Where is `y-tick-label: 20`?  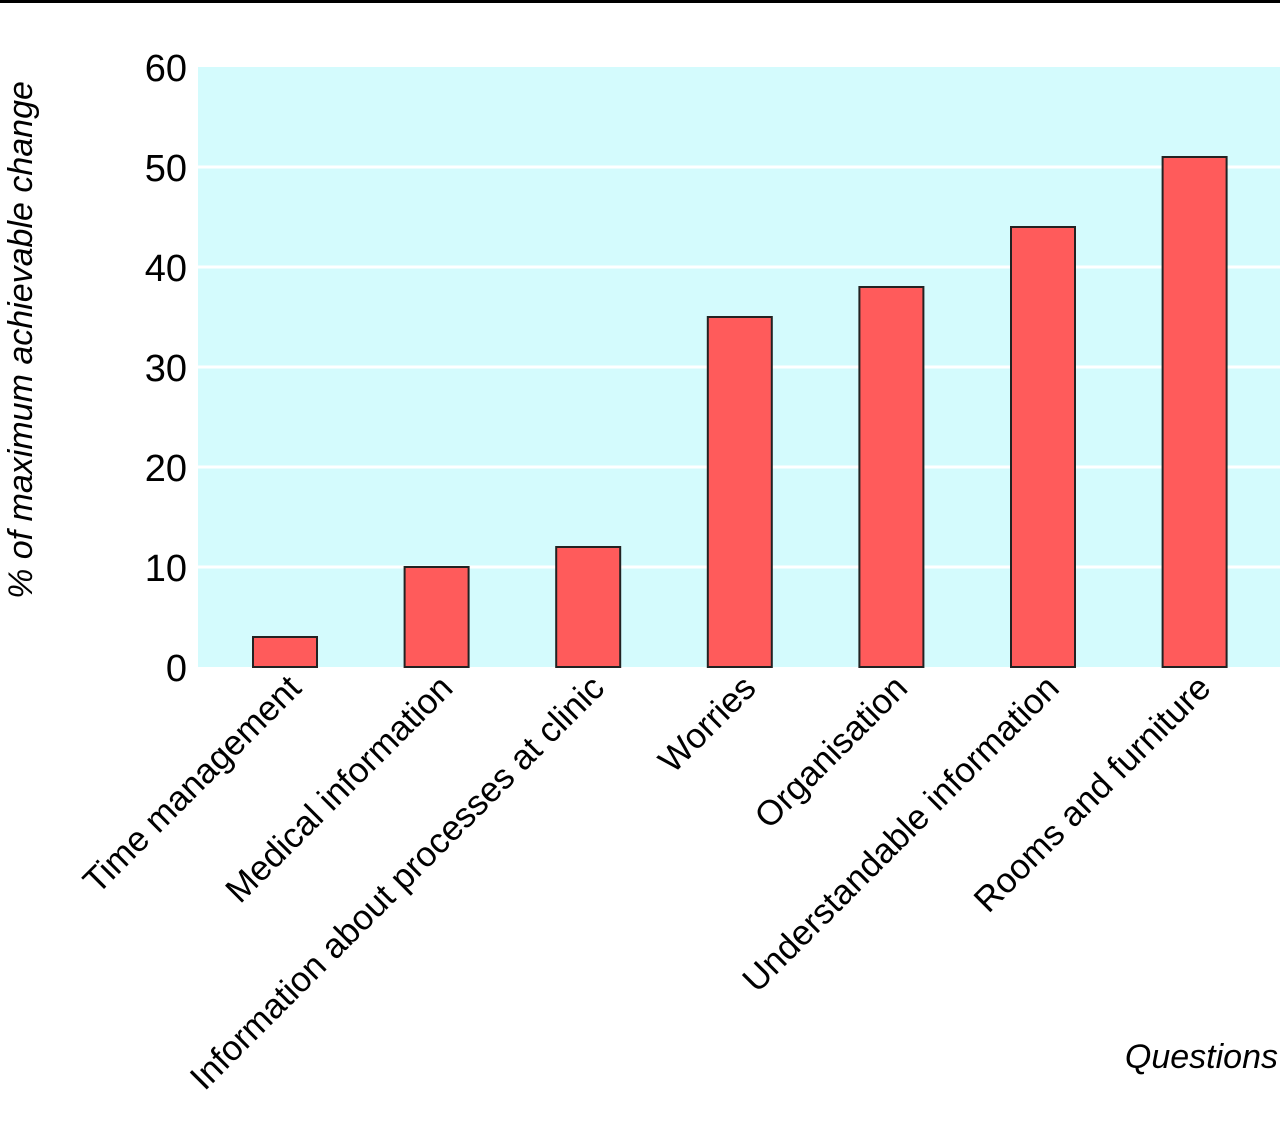
y-tick-label: 20 is located at coordinates (166, 469).